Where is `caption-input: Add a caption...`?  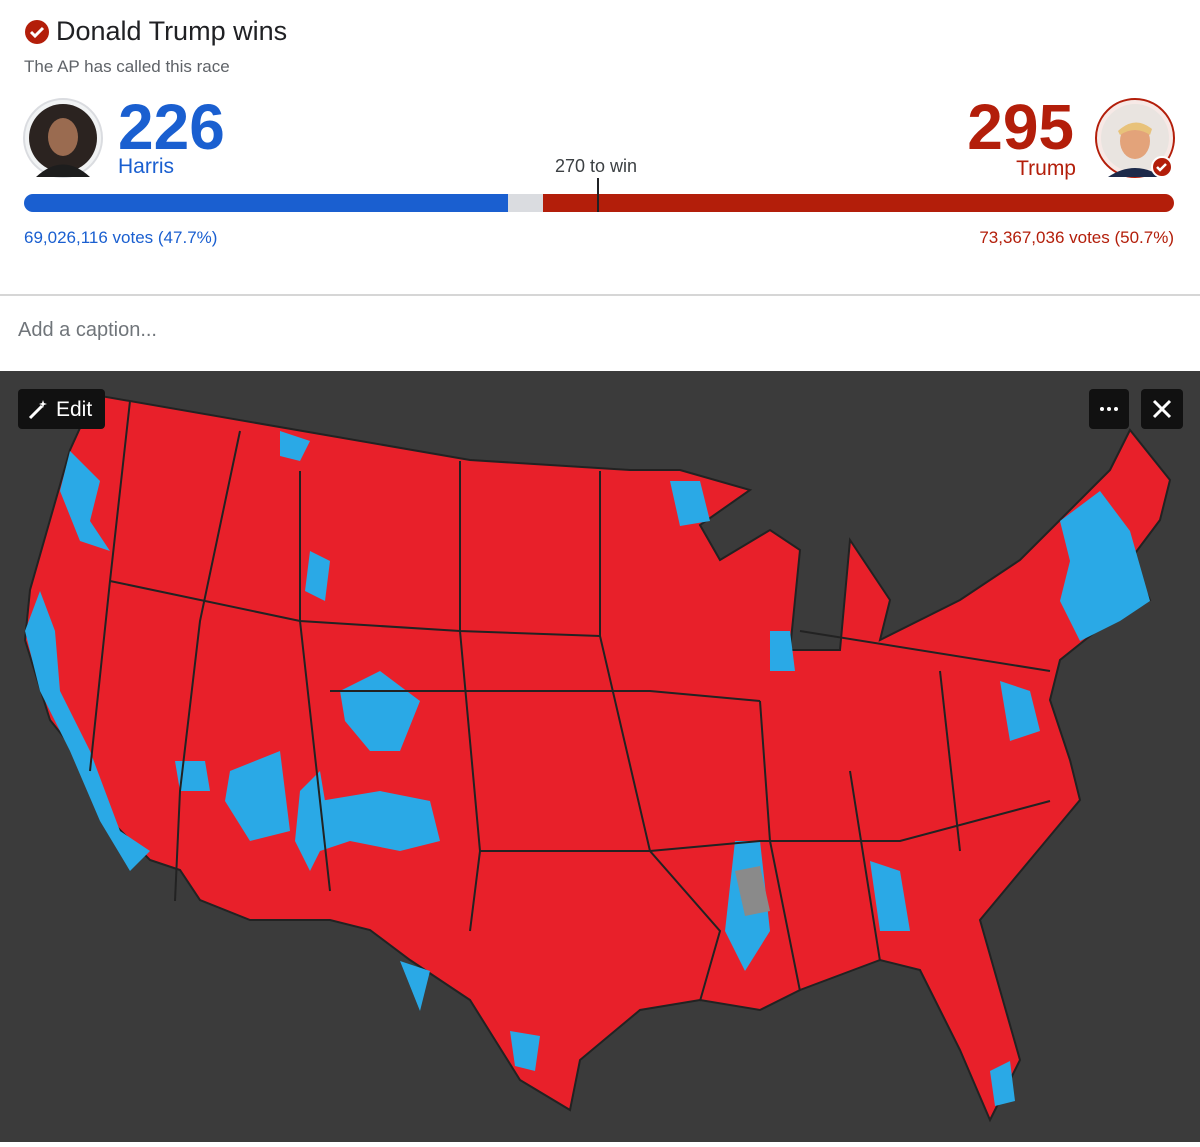
caption-input: Add a caption... is located at coordinates (87, 330).